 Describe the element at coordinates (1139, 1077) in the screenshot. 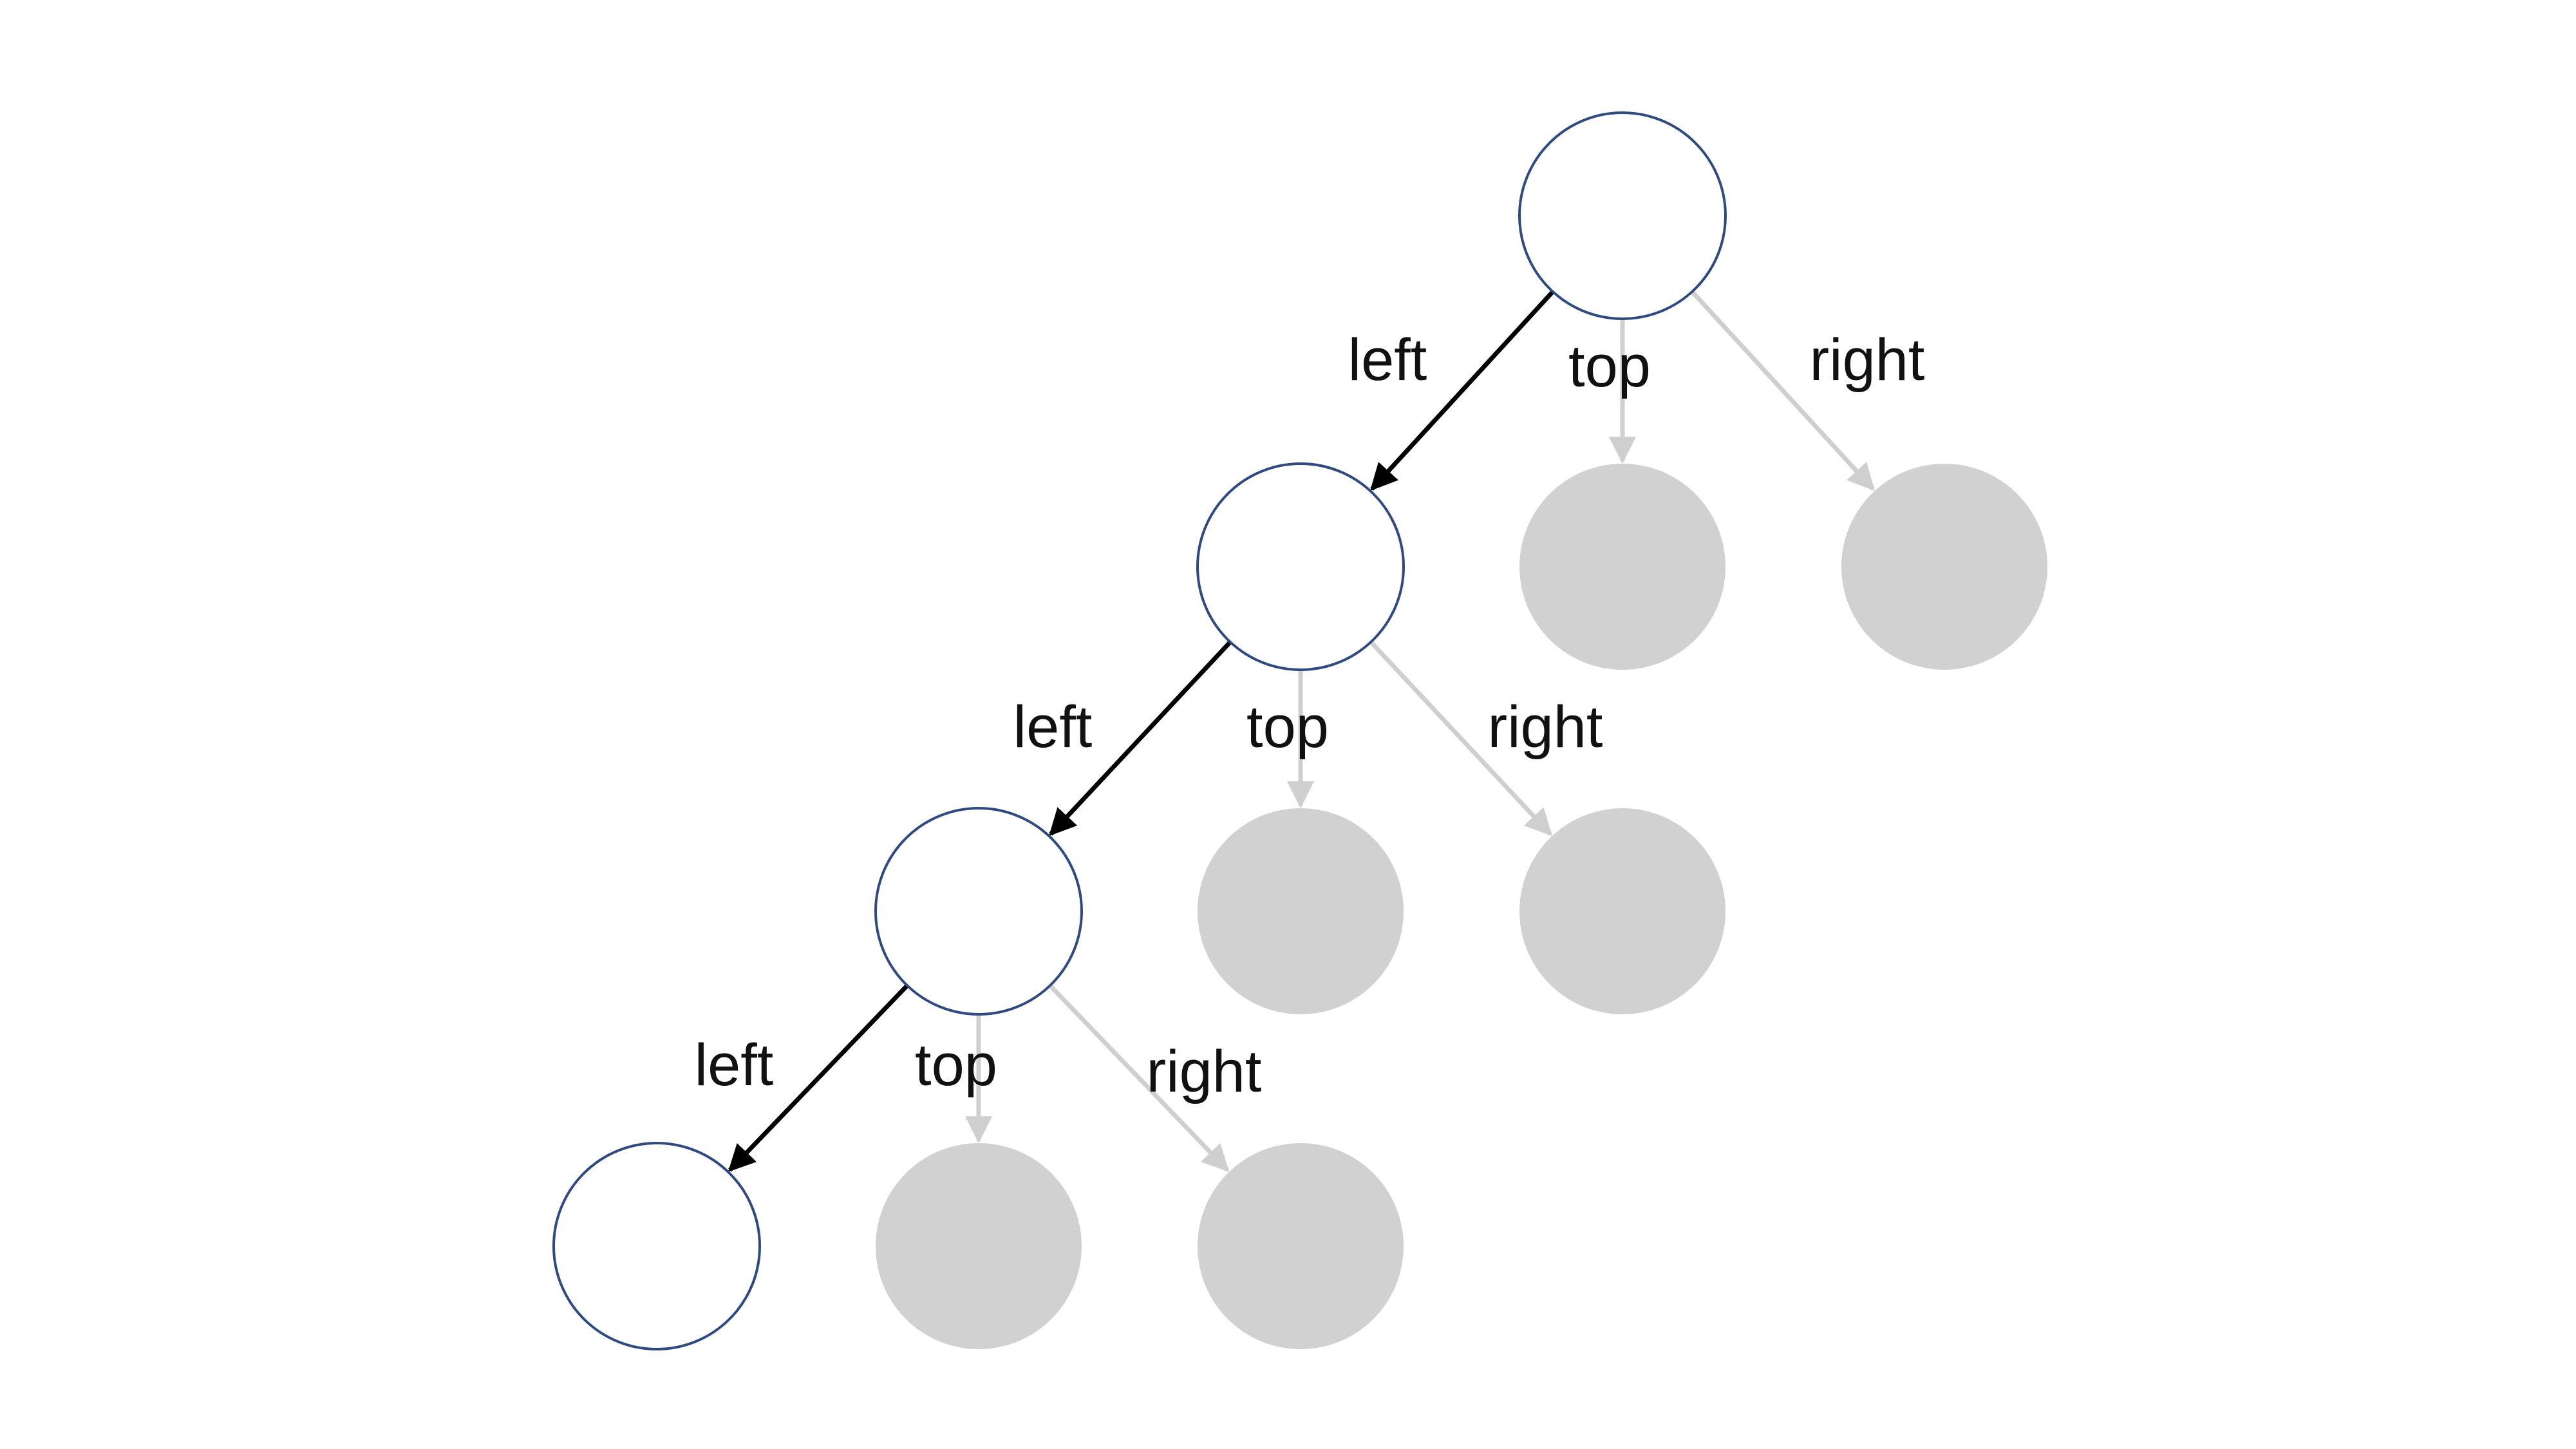

I see `edge-right-n4-n9` at that location.